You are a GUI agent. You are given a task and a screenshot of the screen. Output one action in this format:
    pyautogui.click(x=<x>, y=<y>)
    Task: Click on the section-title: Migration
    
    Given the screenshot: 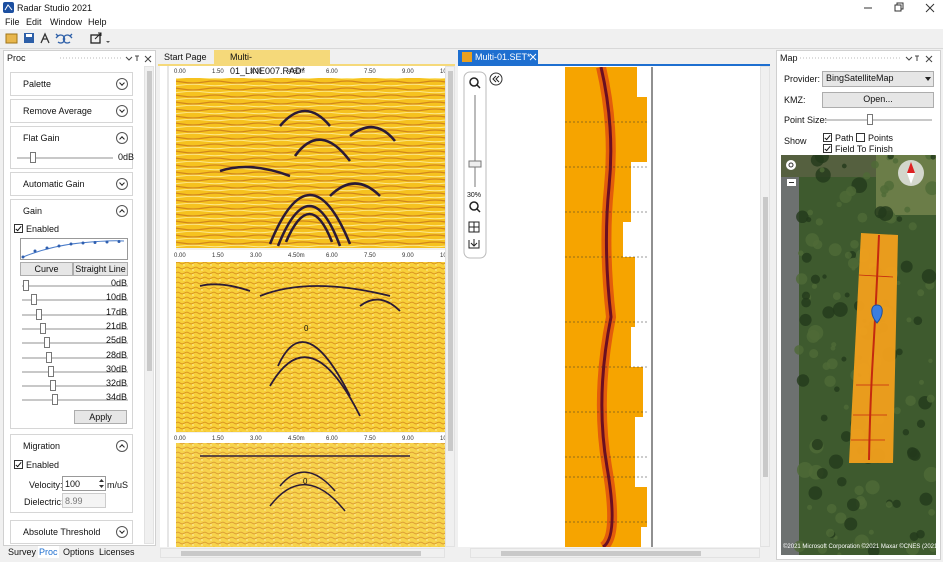 What is the action you would take?
    pyautogui.click(x=42, y=446)
    